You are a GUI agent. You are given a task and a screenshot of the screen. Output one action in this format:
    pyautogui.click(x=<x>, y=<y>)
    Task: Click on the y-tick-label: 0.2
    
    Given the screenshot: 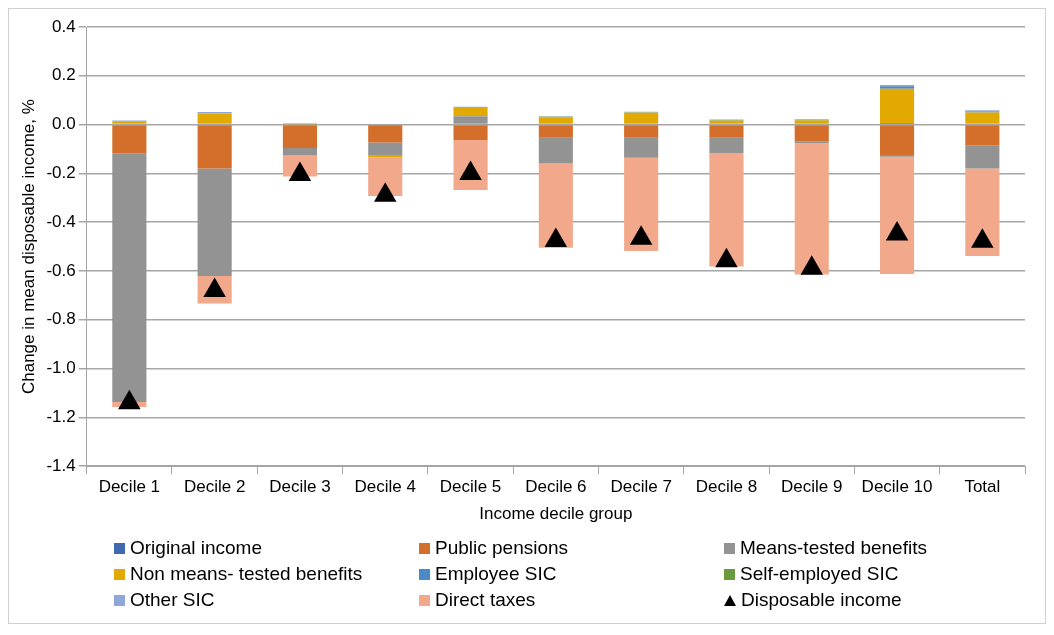 What is the action you would take?
    pyautogui.click(x=64, y=75)
    